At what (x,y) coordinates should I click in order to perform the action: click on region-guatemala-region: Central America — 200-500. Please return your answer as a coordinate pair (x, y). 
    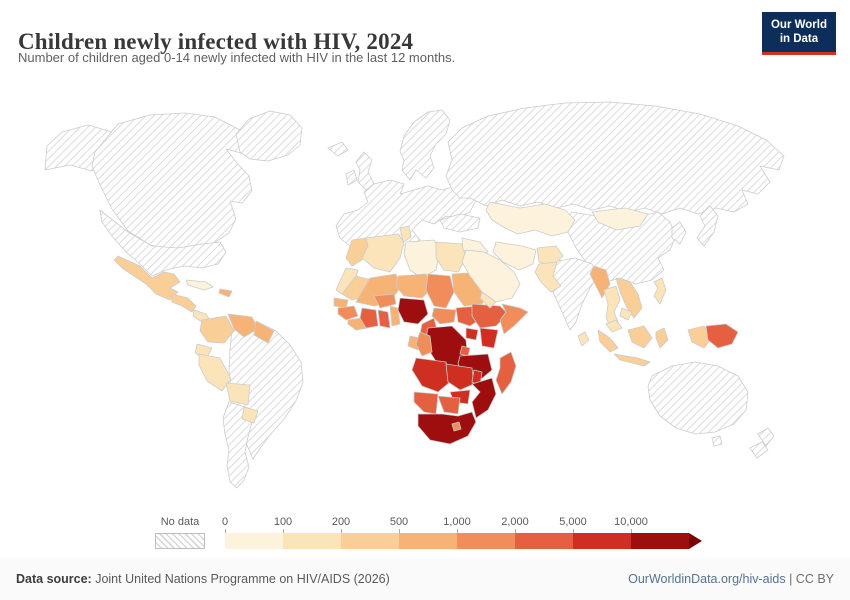
    Looking at the image, I should click on (184, 303).